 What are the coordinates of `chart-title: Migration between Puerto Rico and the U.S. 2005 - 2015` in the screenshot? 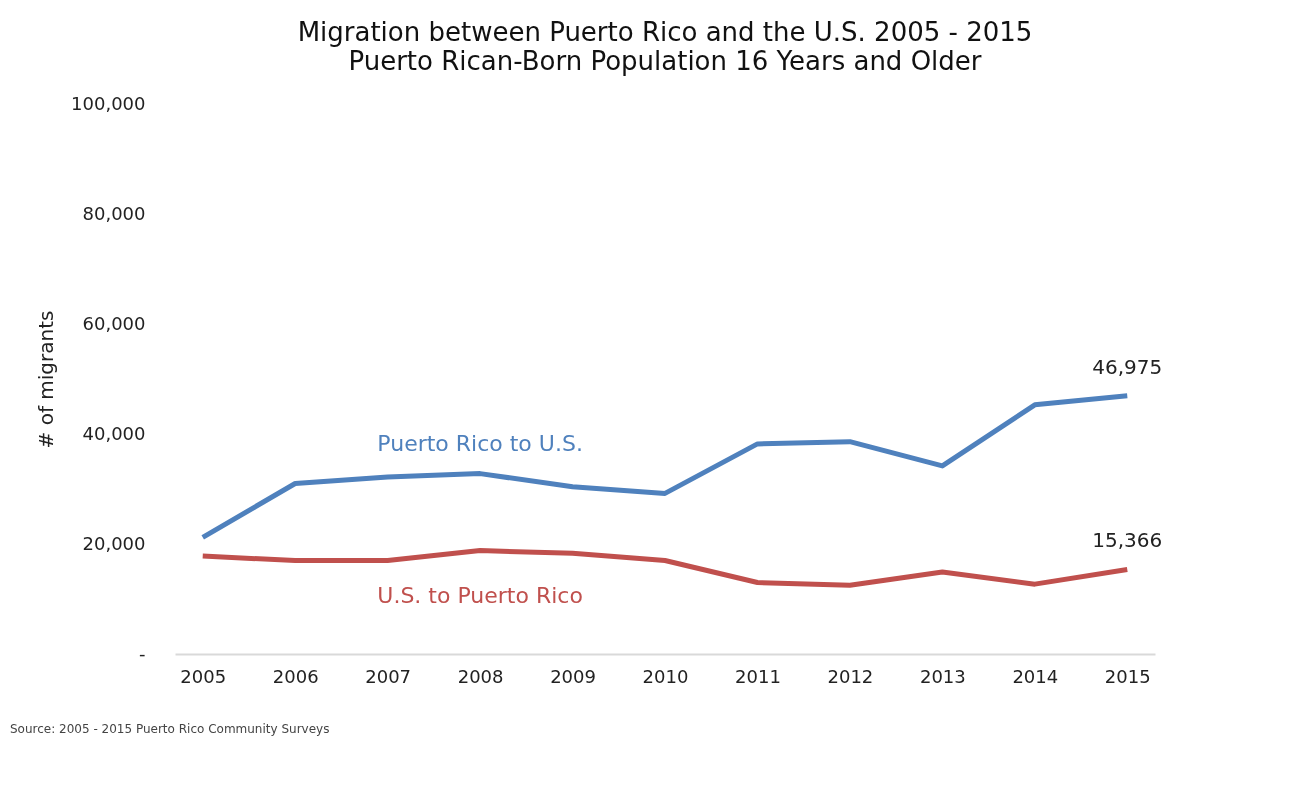 It's located at (665, 32).